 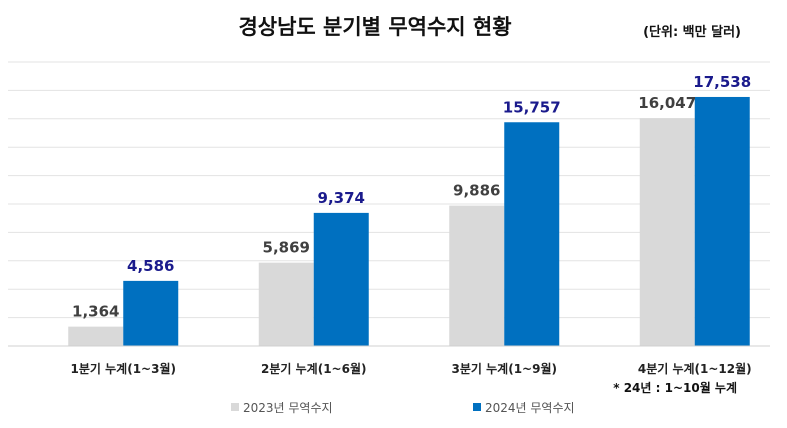 What do you see at coordinates (288, 408) in the screenshot?
I see `legend-label-2023: 2023년 무역수지` at bounding box center [288, 408].